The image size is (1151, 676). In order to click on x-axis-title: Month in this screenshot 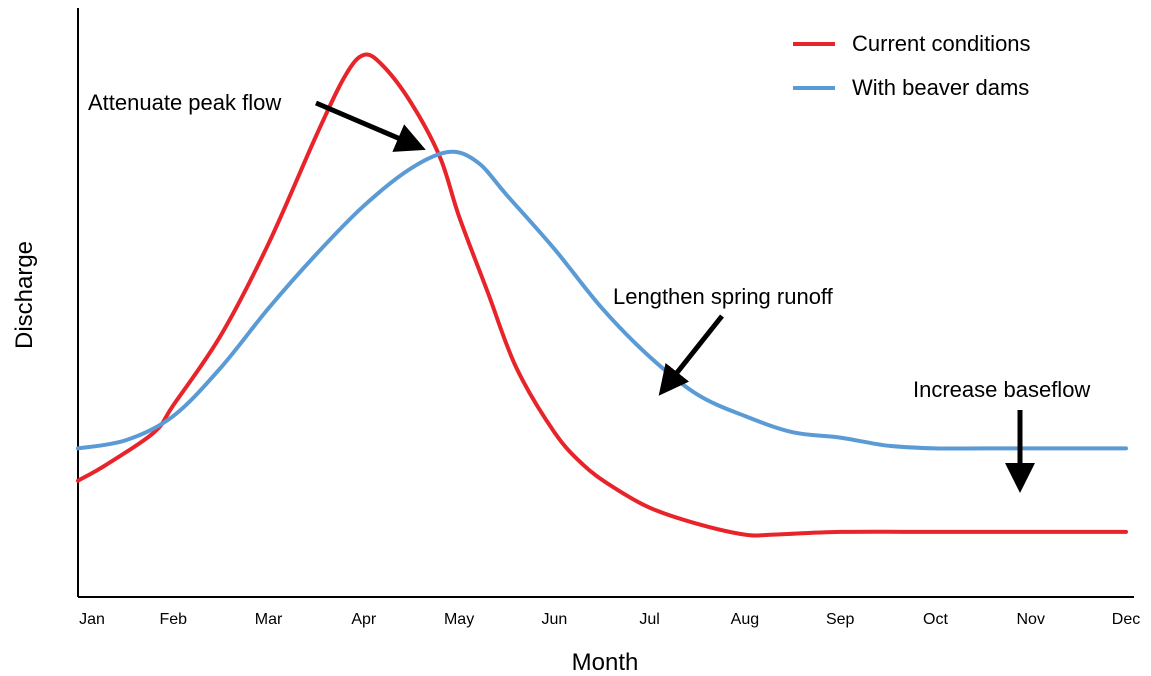, I will do `click(605, 662)`.